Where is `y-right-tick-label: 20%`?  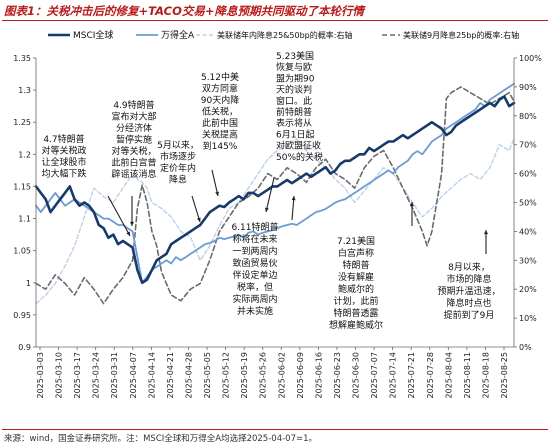
y-right-tick-label: 20% is located at coordinates (528, 289).